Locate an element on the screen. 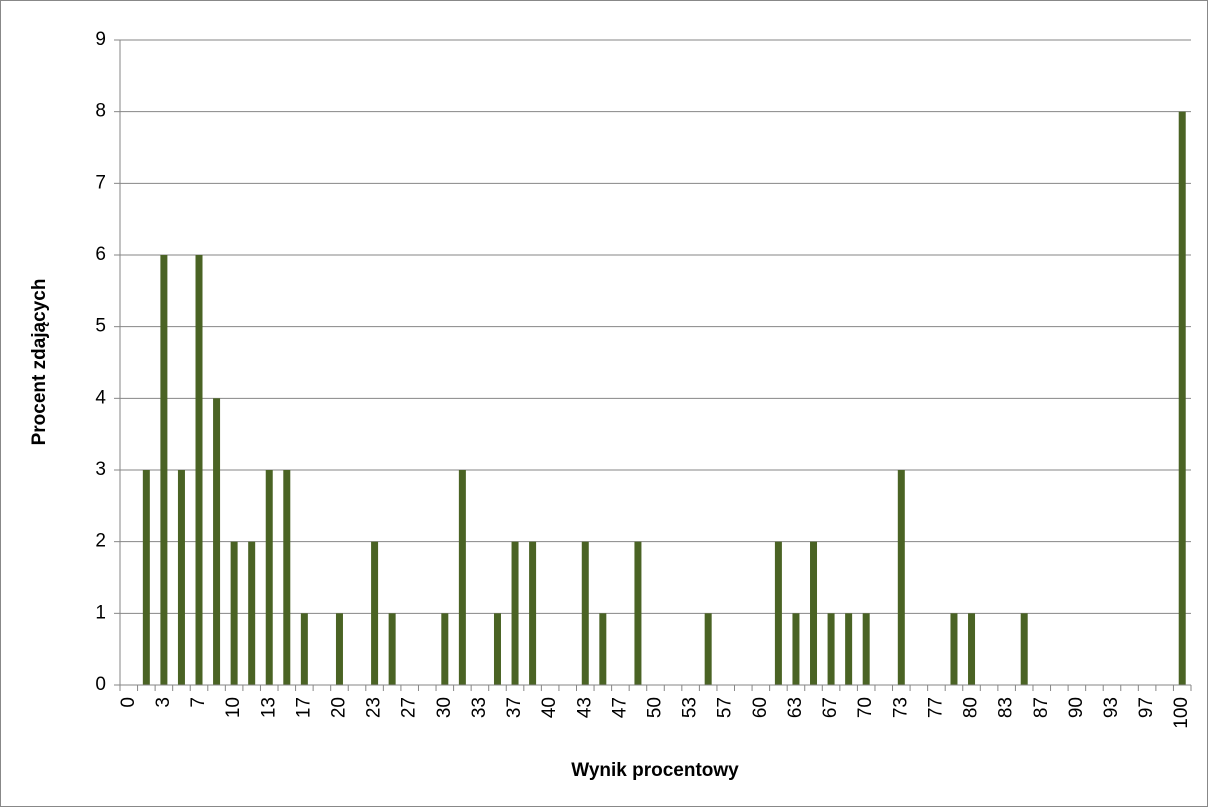  x-tick-label: 23 is located at coordinates (374, 707).